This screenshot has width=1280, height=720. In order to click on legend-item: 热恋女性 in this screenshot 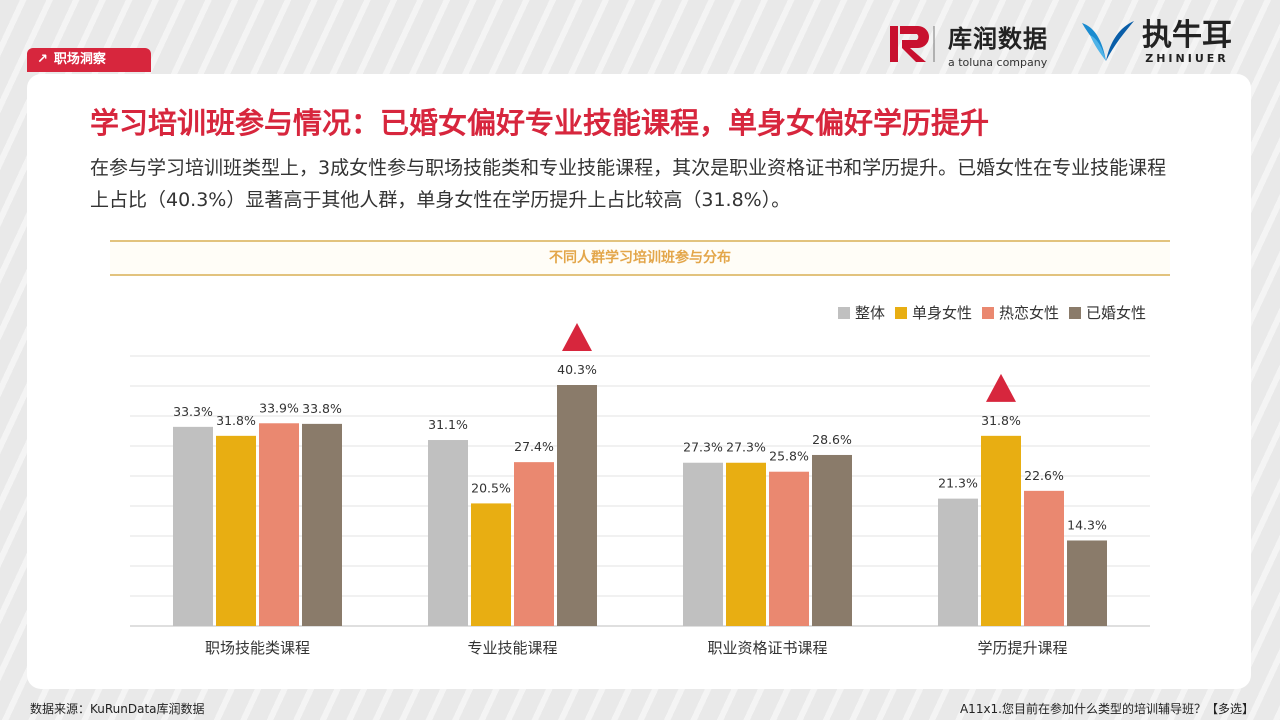, I will do `click(1020, 312)`.